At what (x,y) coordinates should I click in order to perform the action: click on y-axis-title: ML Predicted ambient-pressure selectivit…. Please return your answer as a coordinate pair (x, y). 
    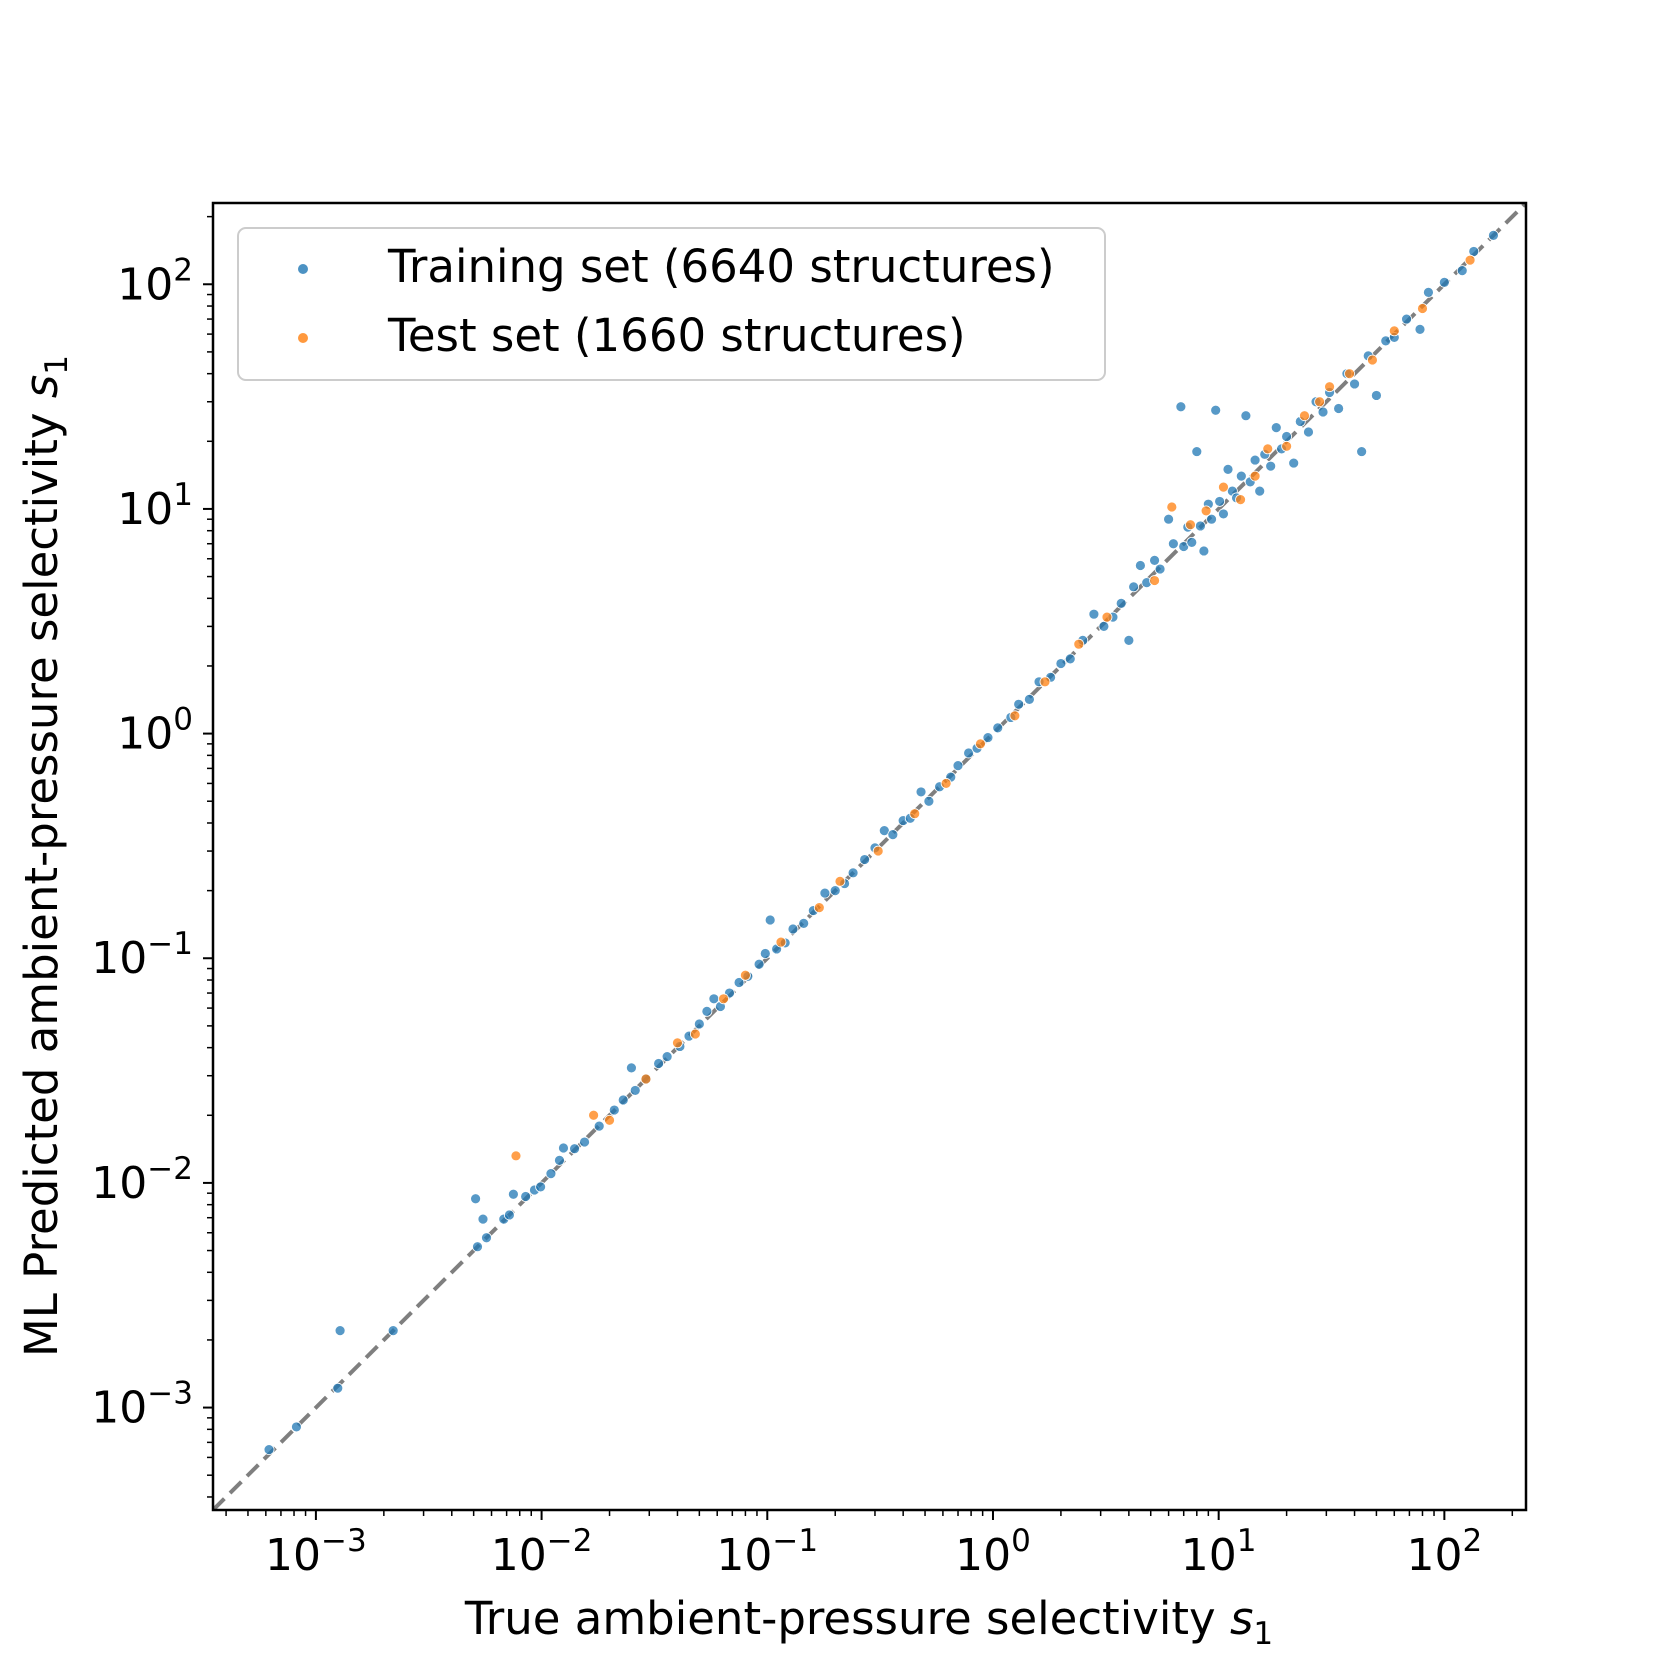
    Looking at the image, I should click on (45, 856).